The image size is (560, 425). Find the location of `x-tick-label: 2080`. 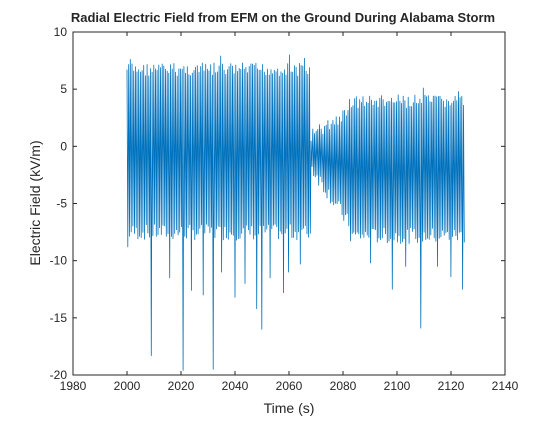

x-tick-label: 2080 is located at coordinates (343, 386).